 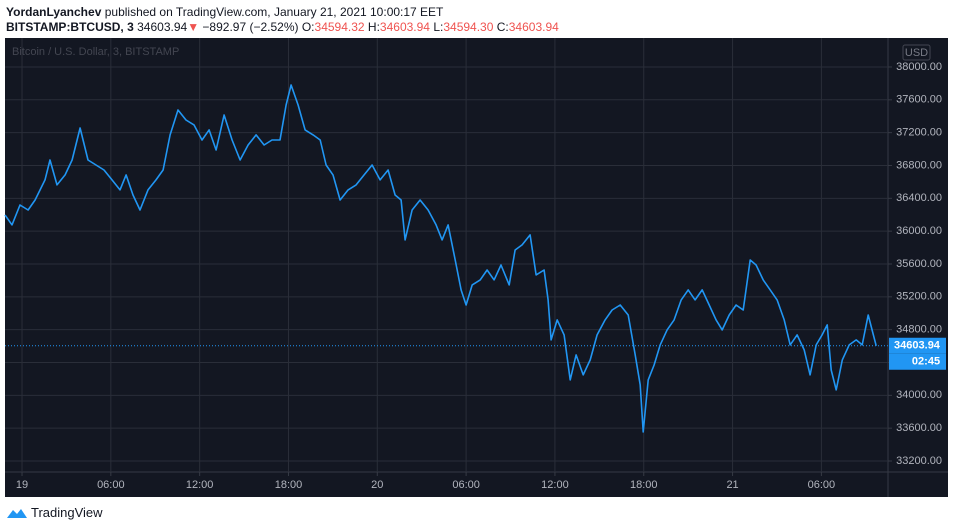 I want to click on y-tick-label: 34000.00, so click(x=919, y=395).